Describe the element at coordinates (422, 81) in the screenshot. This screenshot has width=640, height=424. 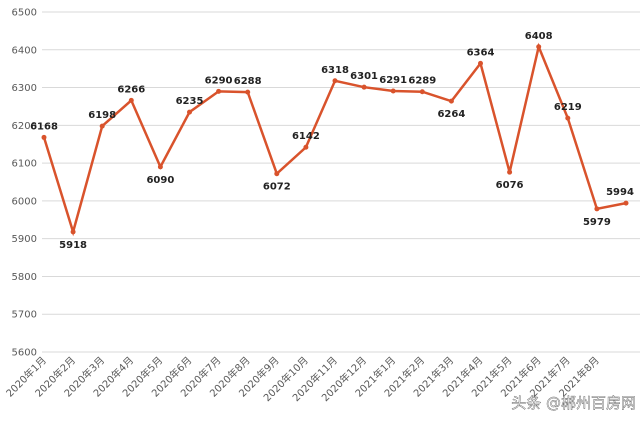
I see `value-label: 6289` at that location.